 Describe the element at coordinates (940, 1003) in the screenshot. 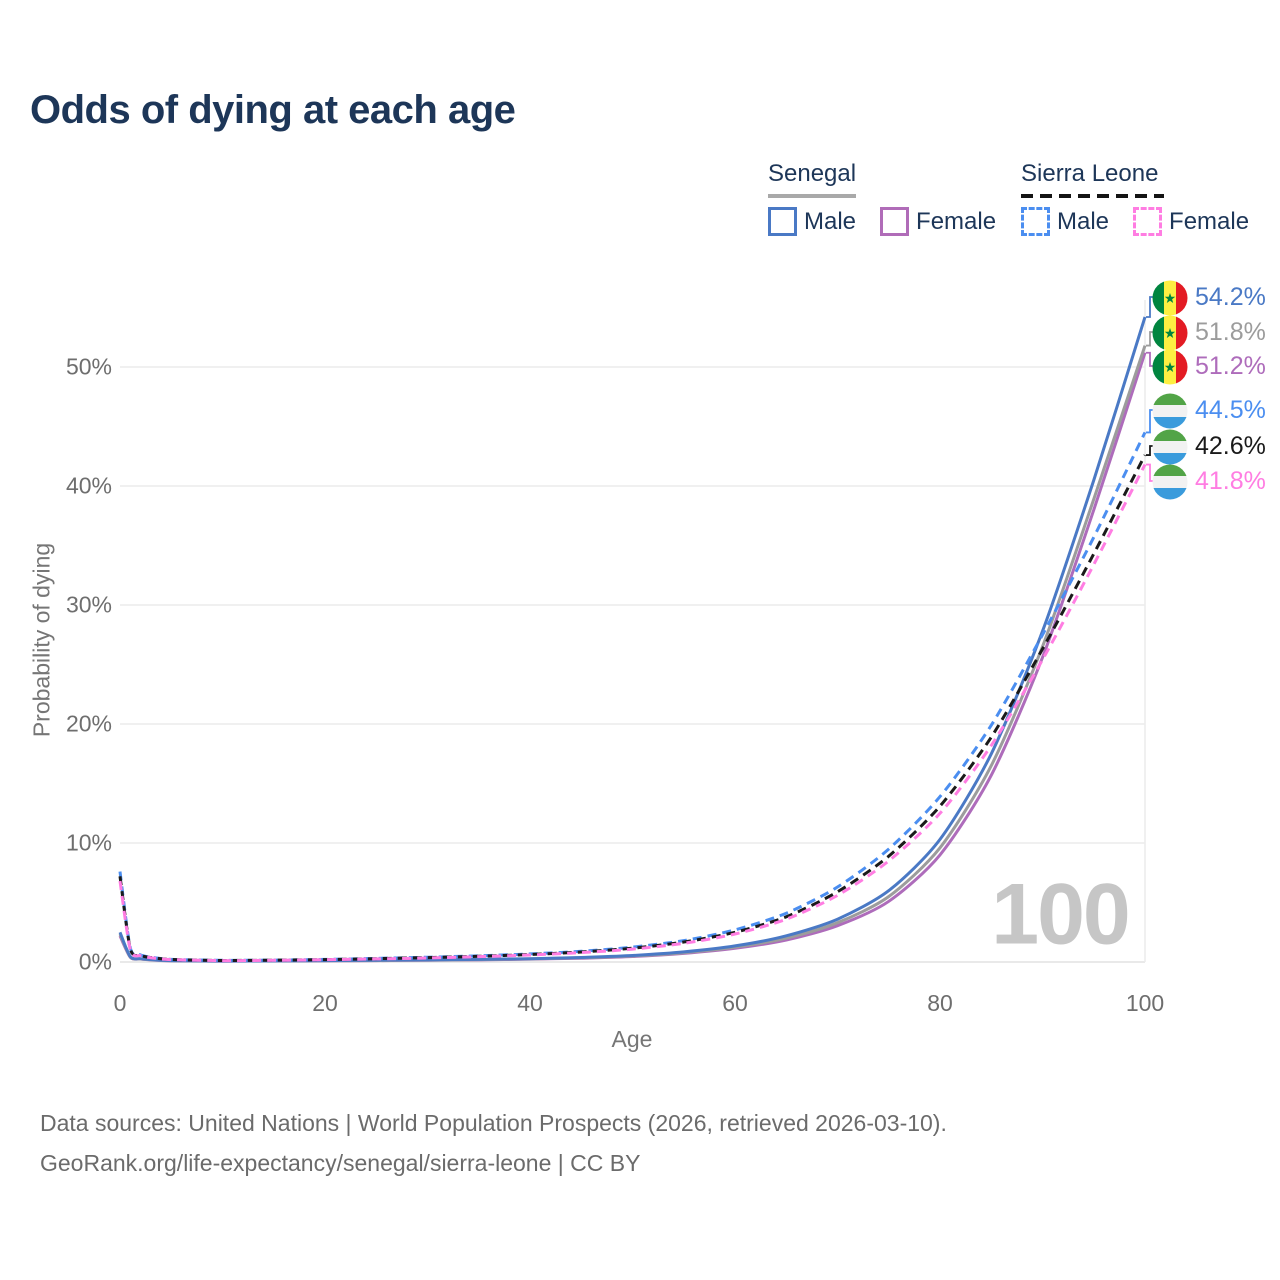

I see `x-tick-label: 80` at that location.